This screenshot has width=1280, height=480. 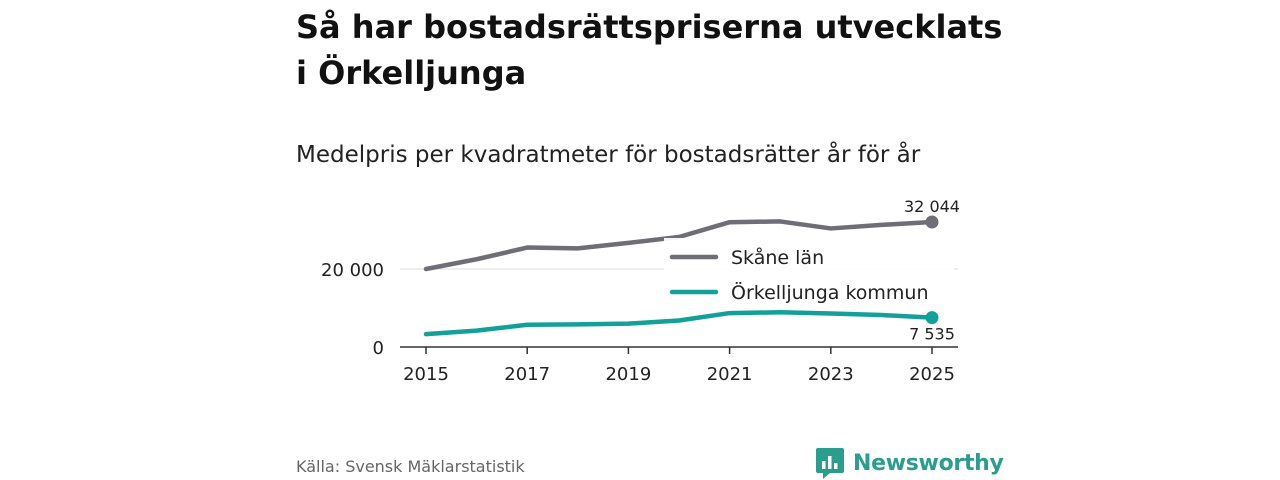 I want to click on legend-label: Skåne län, so click(x=777, y=257).